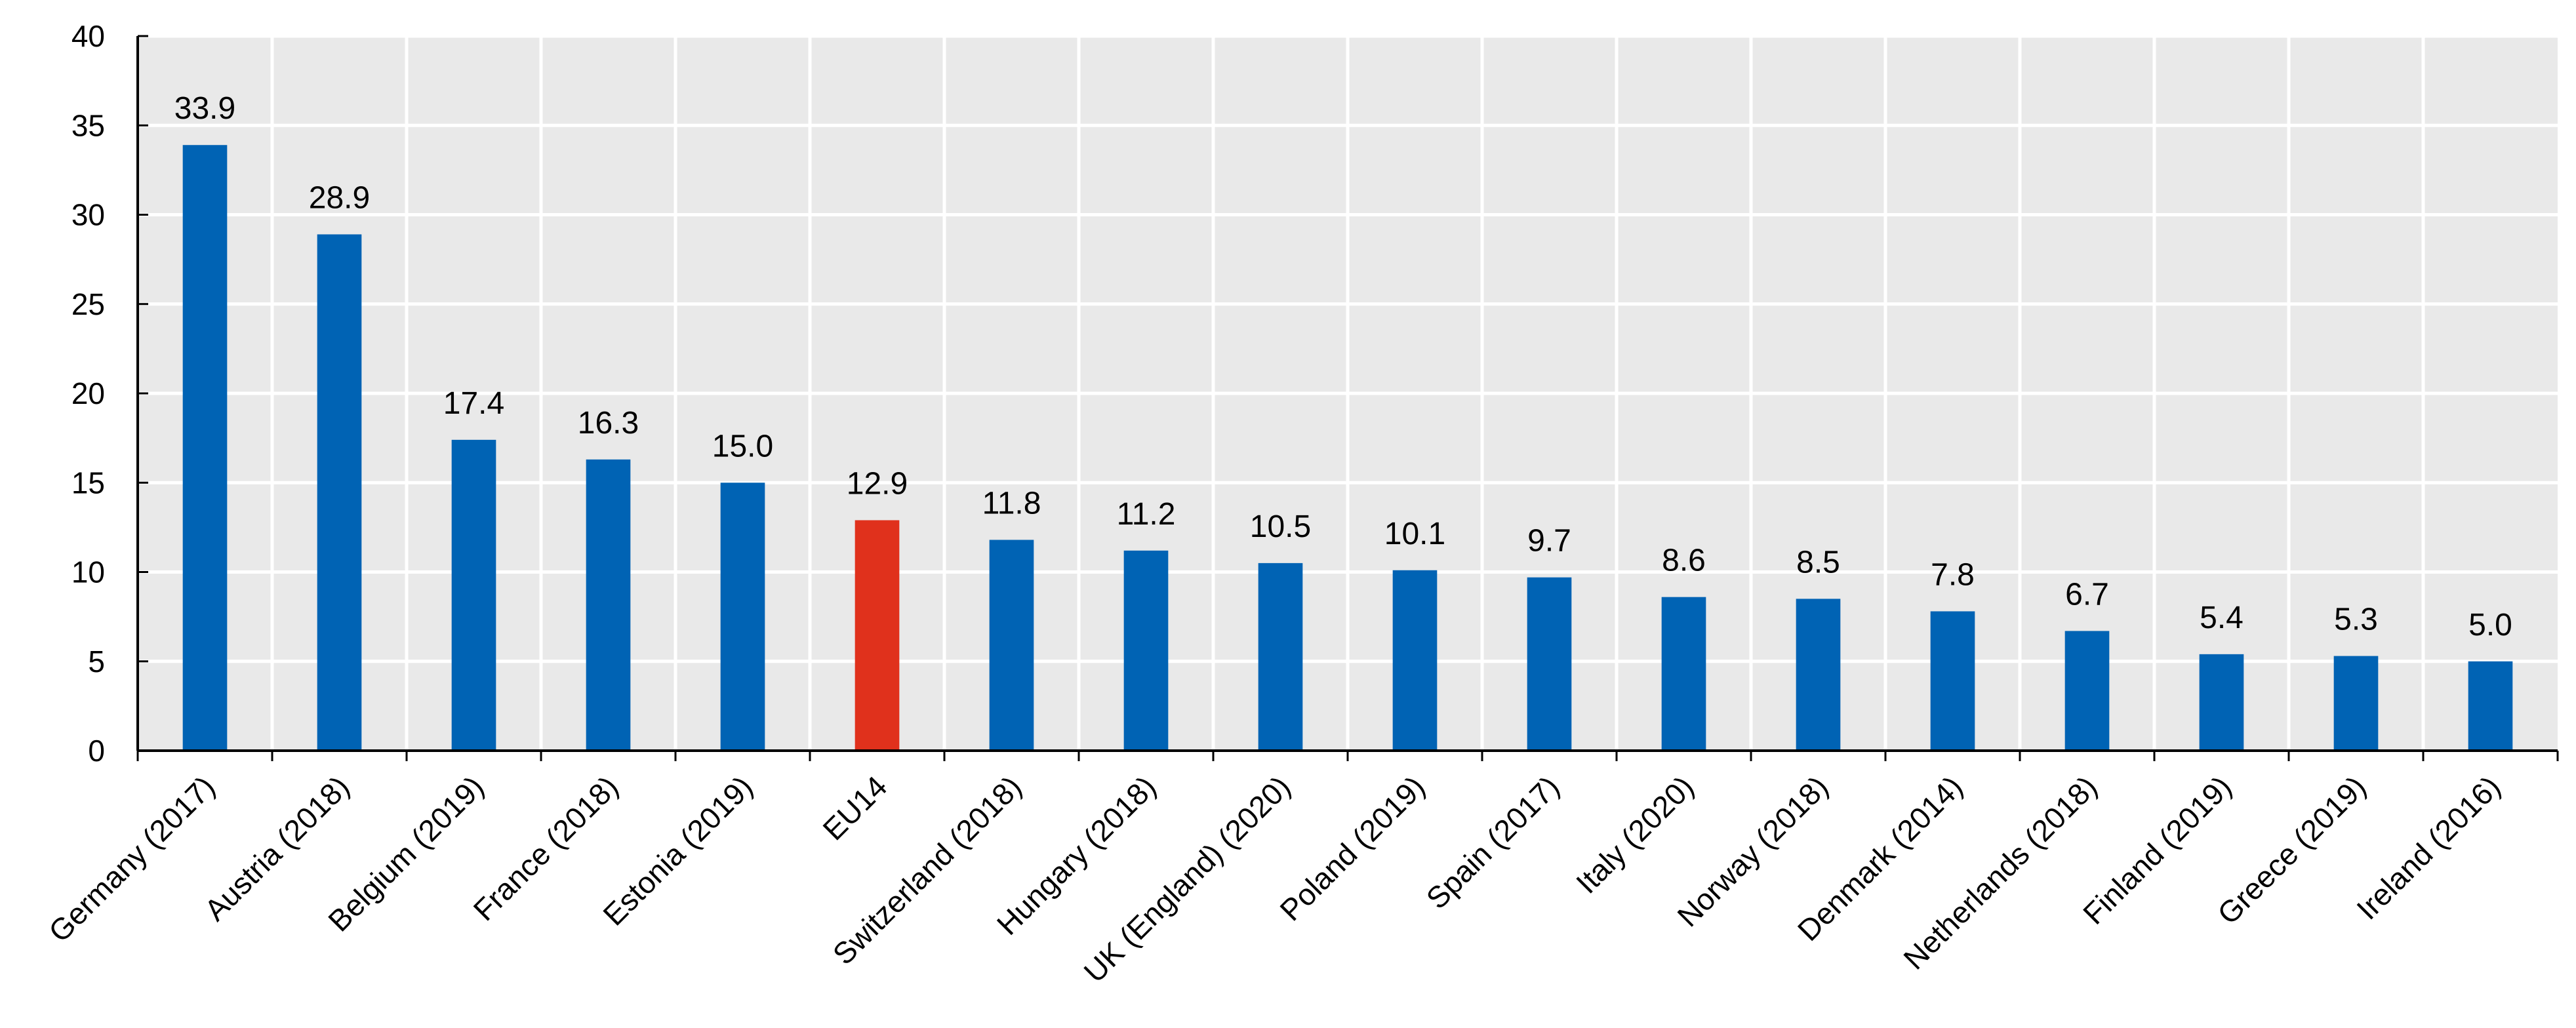  Describe the element at coordinates (854, 807) in the screenshot. I see `x-tick-label: EU14` at that location.